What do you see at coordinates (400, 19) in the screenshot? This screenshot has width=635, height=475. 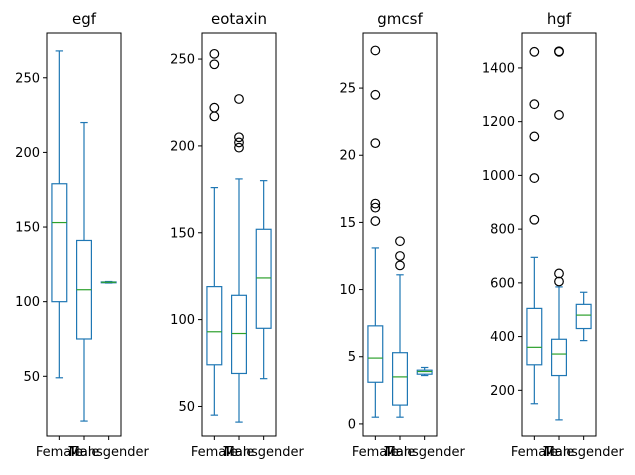 I see `panel-title: gmcsf` at bounding box center [400, 19].